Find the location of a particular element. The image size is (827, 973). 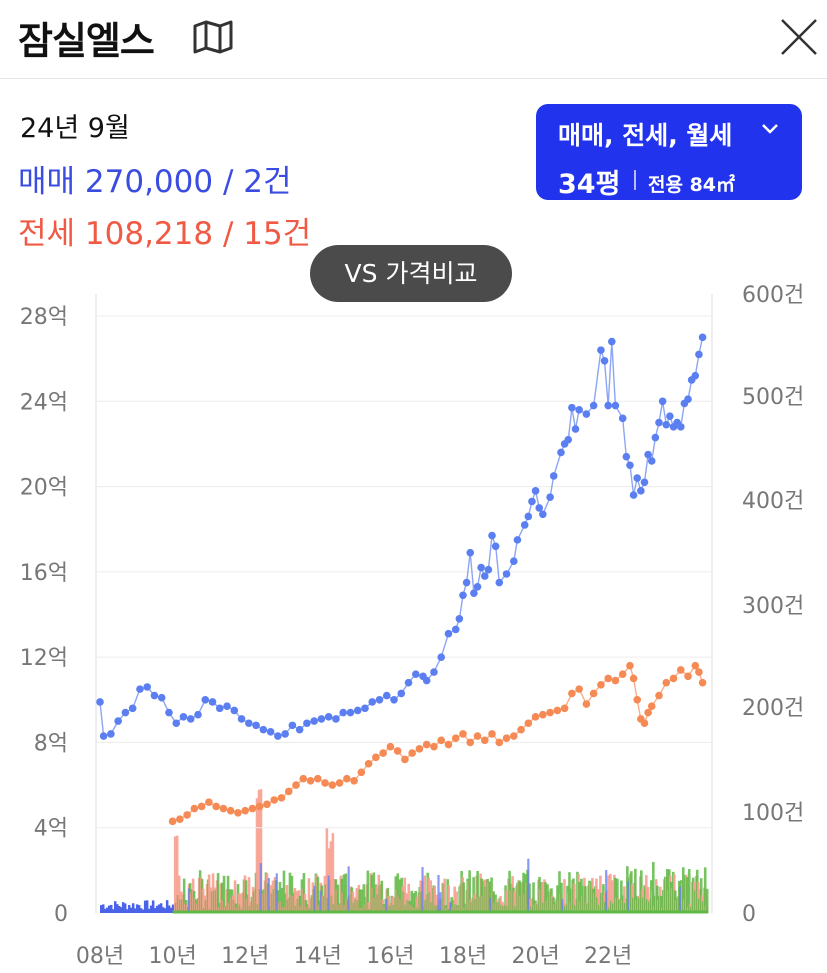

y-right-tick-label: 500건 is located at coordinates (773, 397).